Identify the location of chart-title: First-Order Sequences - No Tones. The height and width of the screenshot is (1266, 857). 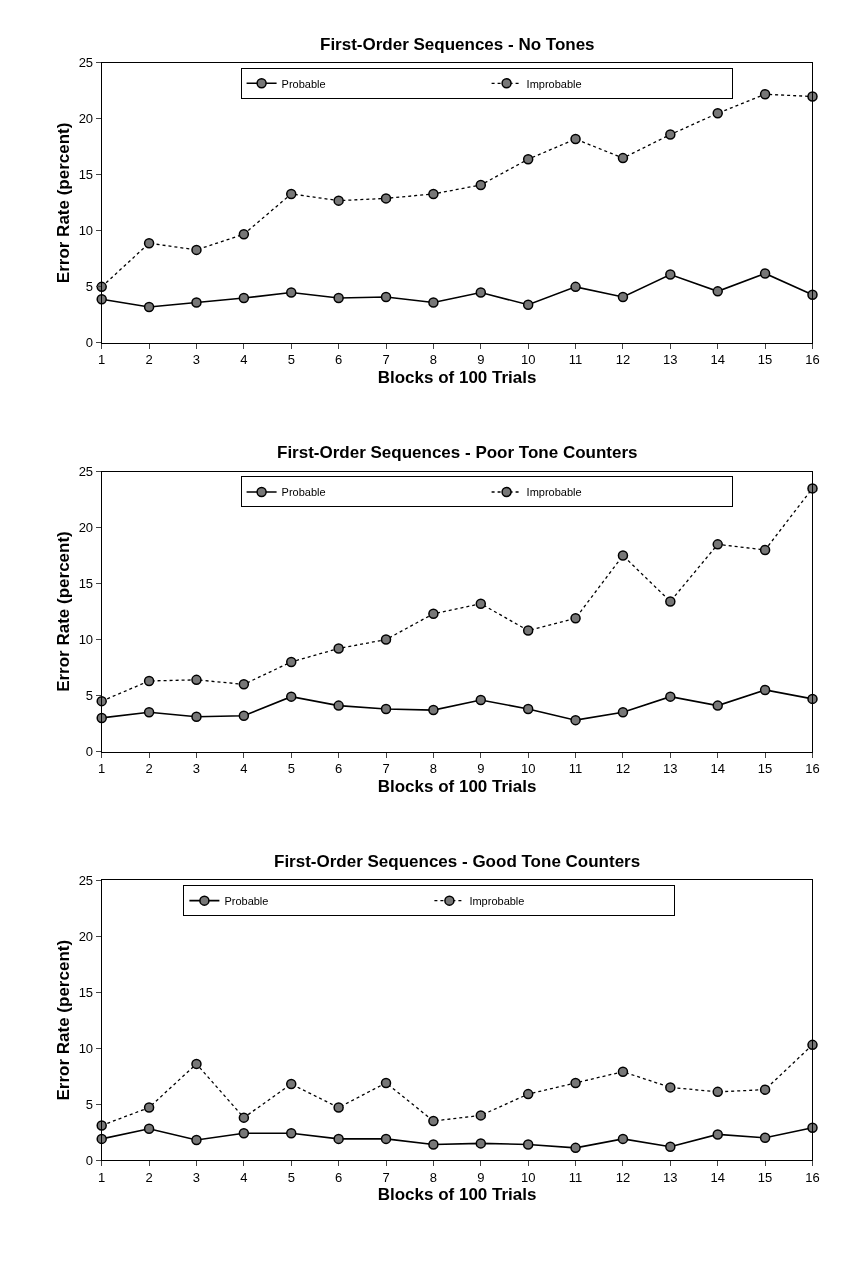
(457, 44).